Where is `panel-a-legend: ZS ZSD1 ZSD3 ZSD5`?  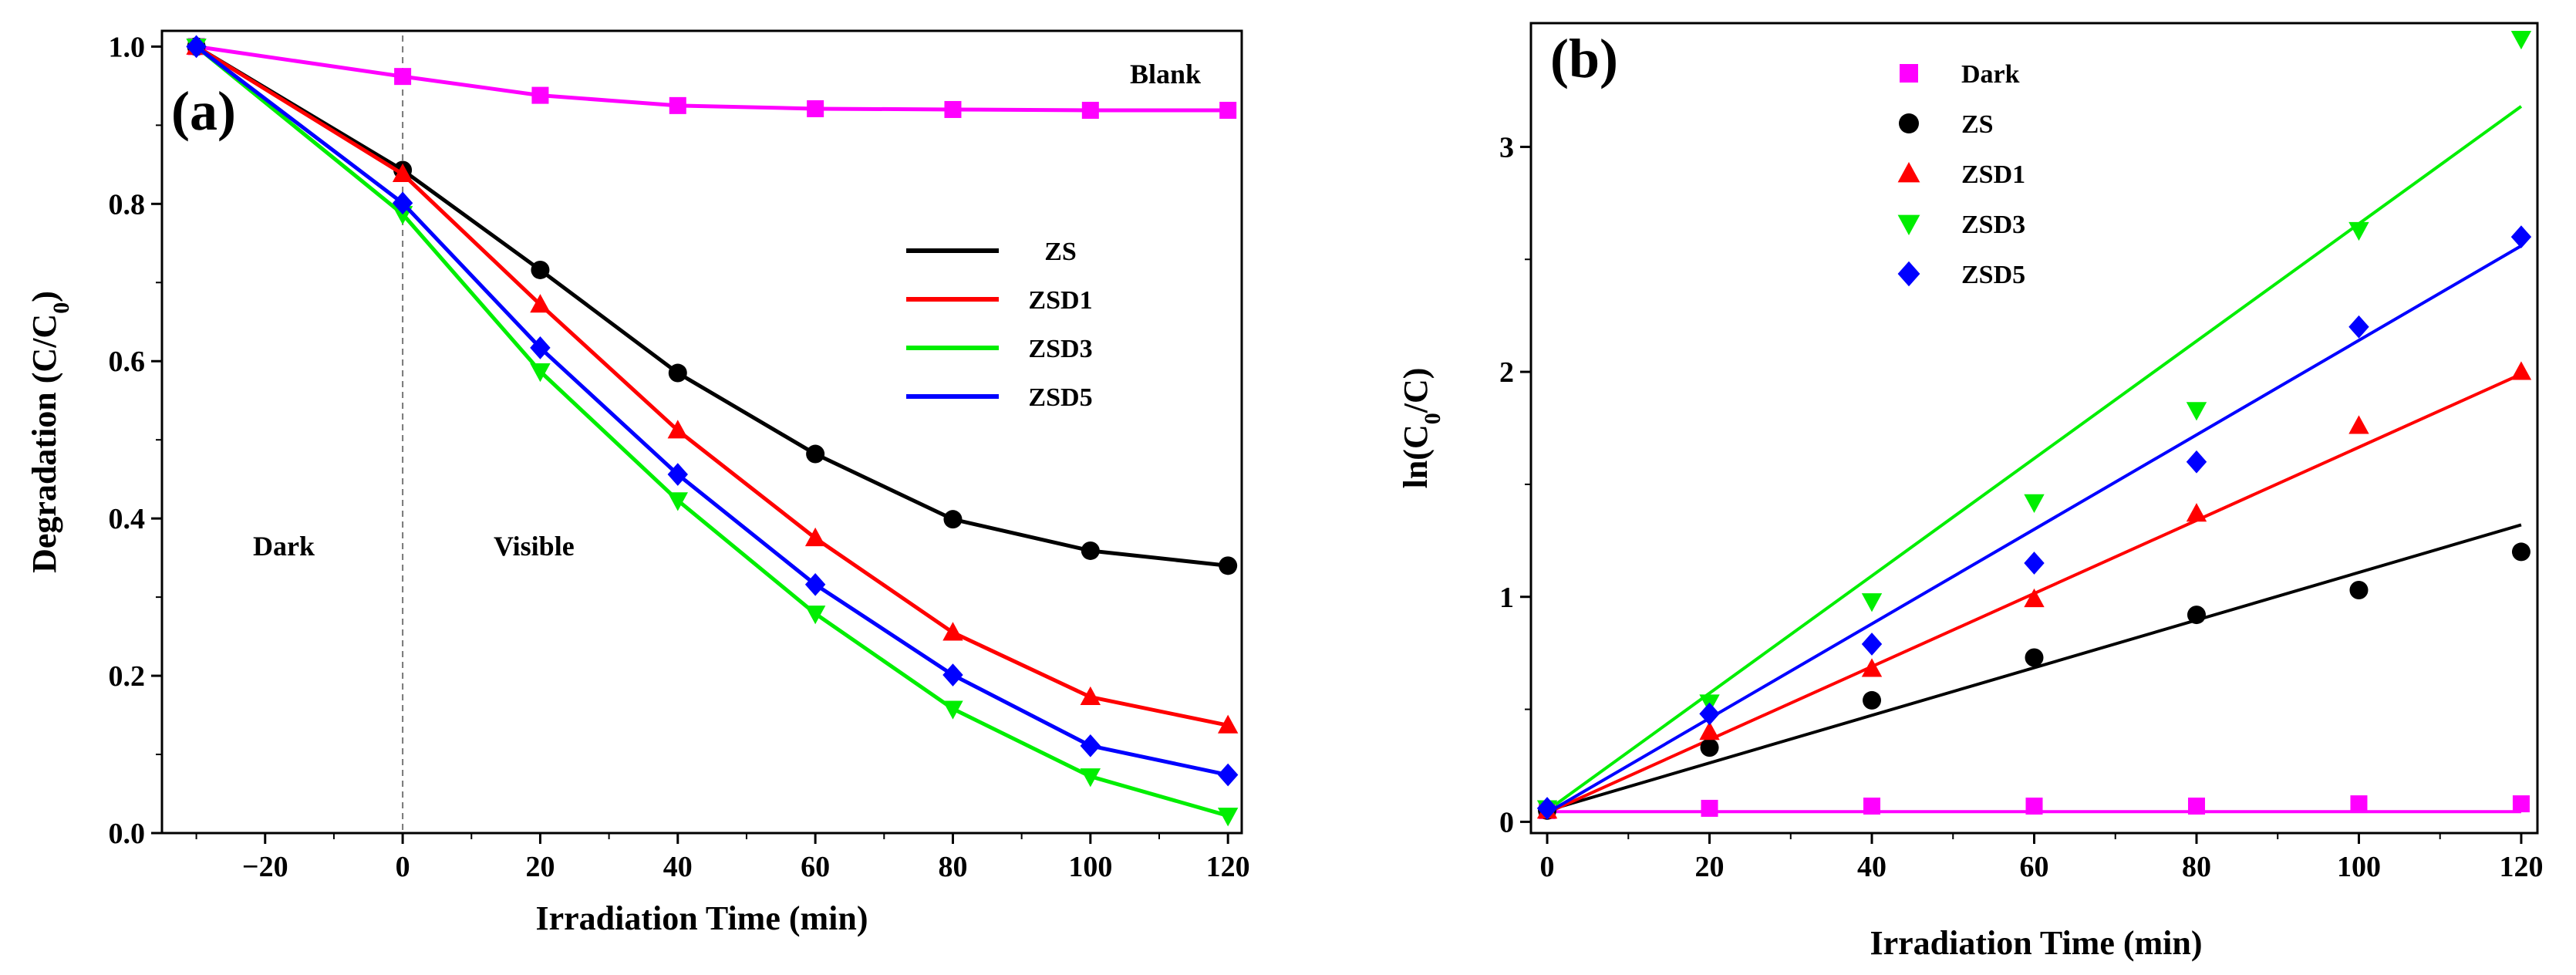
panel-a-legend: ZS ZSD1 ZSD3 ZSD5 is located at coordinates (999, 325).